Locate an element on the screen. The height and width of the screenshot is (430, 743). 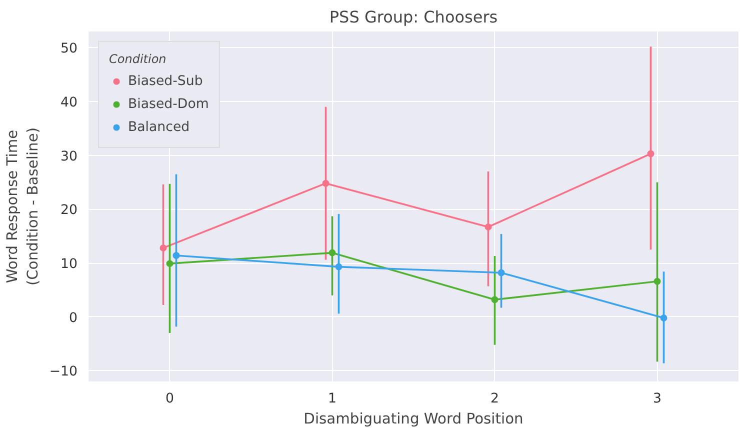
y-tick-label: 40 is located at coordinates (69, 103).